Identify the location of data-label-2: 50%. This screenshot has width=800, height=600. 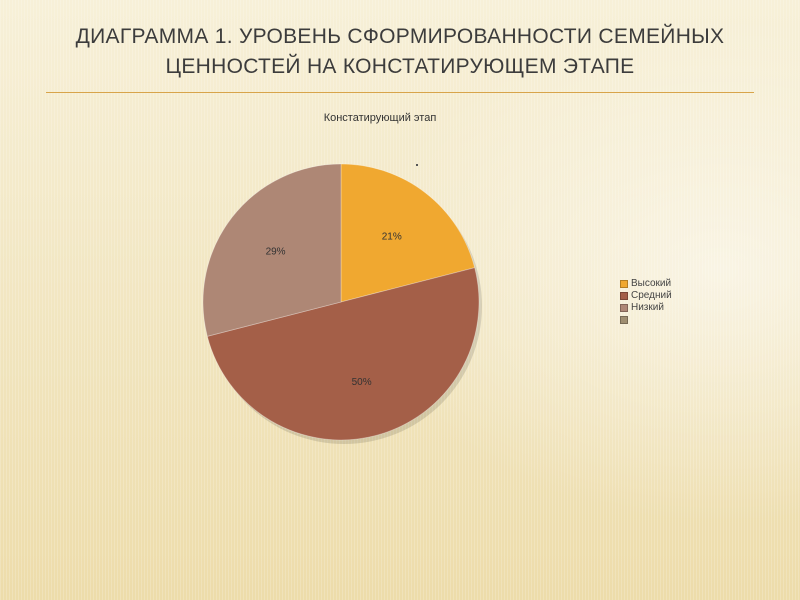
(362, 382).